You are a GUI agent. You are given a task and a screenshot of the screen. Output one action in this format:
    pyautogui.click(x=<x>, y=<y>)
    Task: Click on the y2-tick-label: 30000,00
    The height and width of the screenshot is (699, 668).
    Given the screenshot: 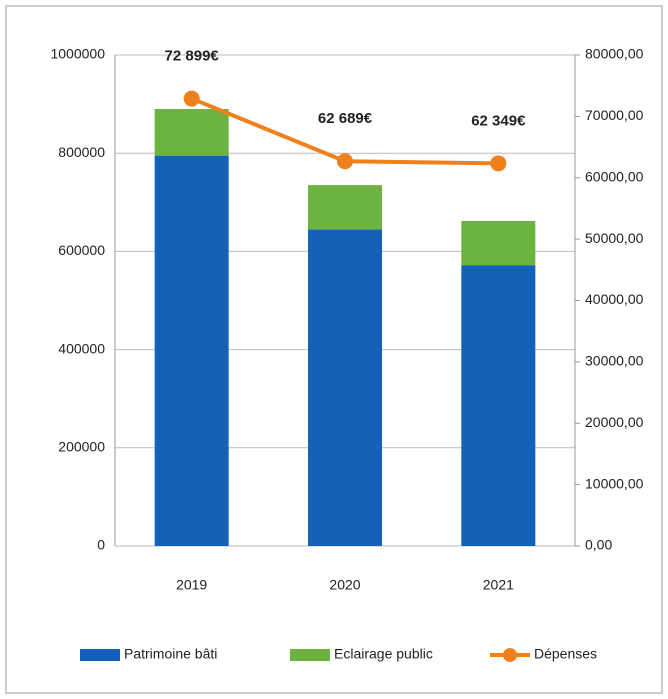 What is the action you would take?
    pyautogui.click(x=614, y=361)
    